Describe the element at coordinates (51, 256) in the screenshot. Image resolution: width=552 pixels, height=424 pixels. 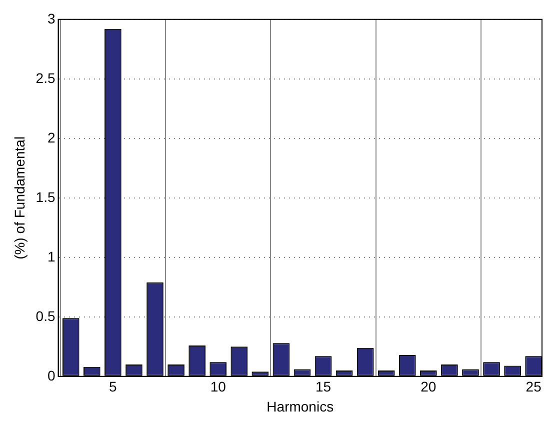
I see `y-tick-label: 1` at that location.